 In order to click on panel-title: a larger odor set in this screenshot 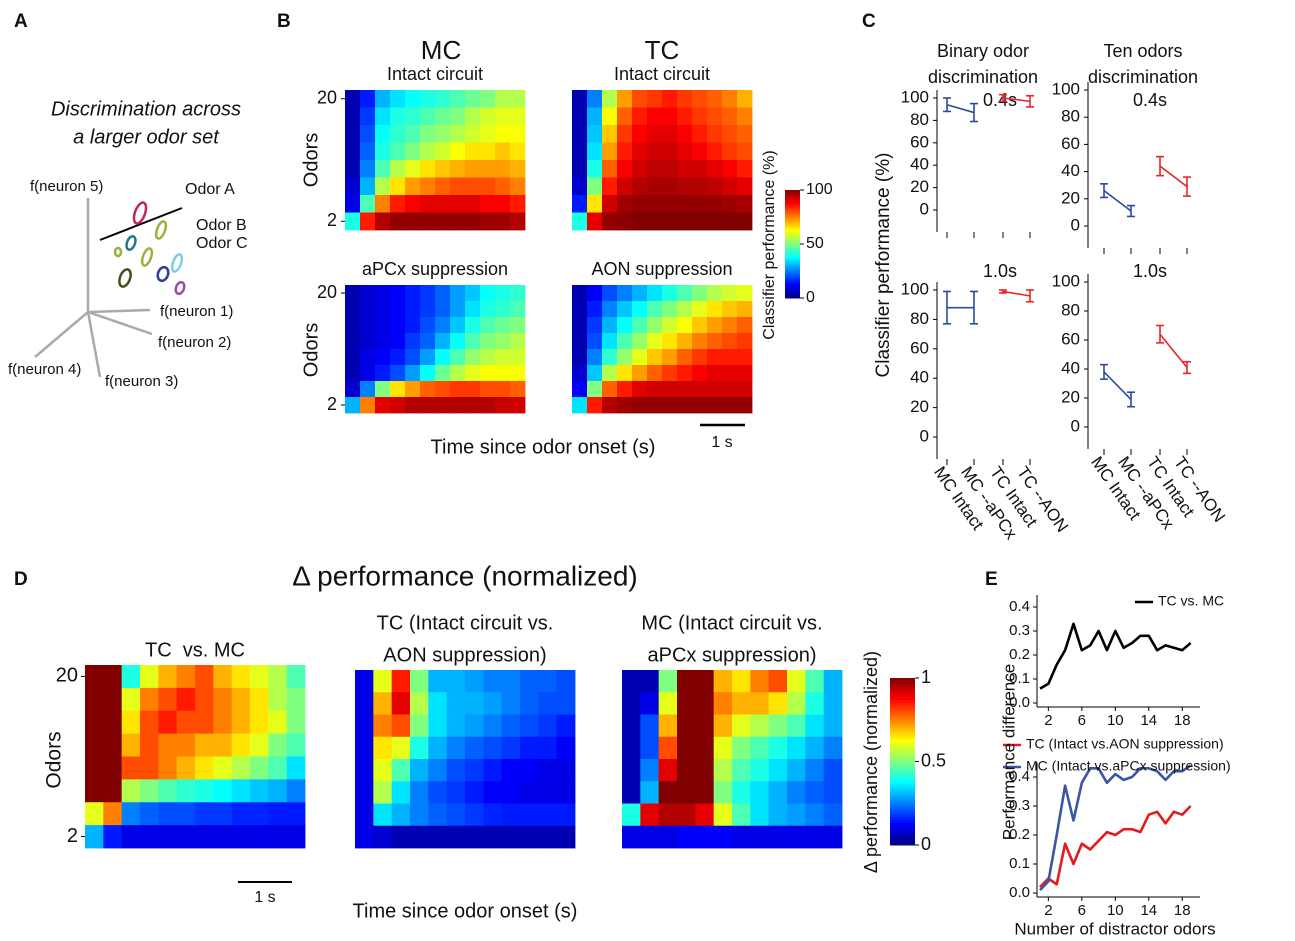, I will do `click(146, 137)`.